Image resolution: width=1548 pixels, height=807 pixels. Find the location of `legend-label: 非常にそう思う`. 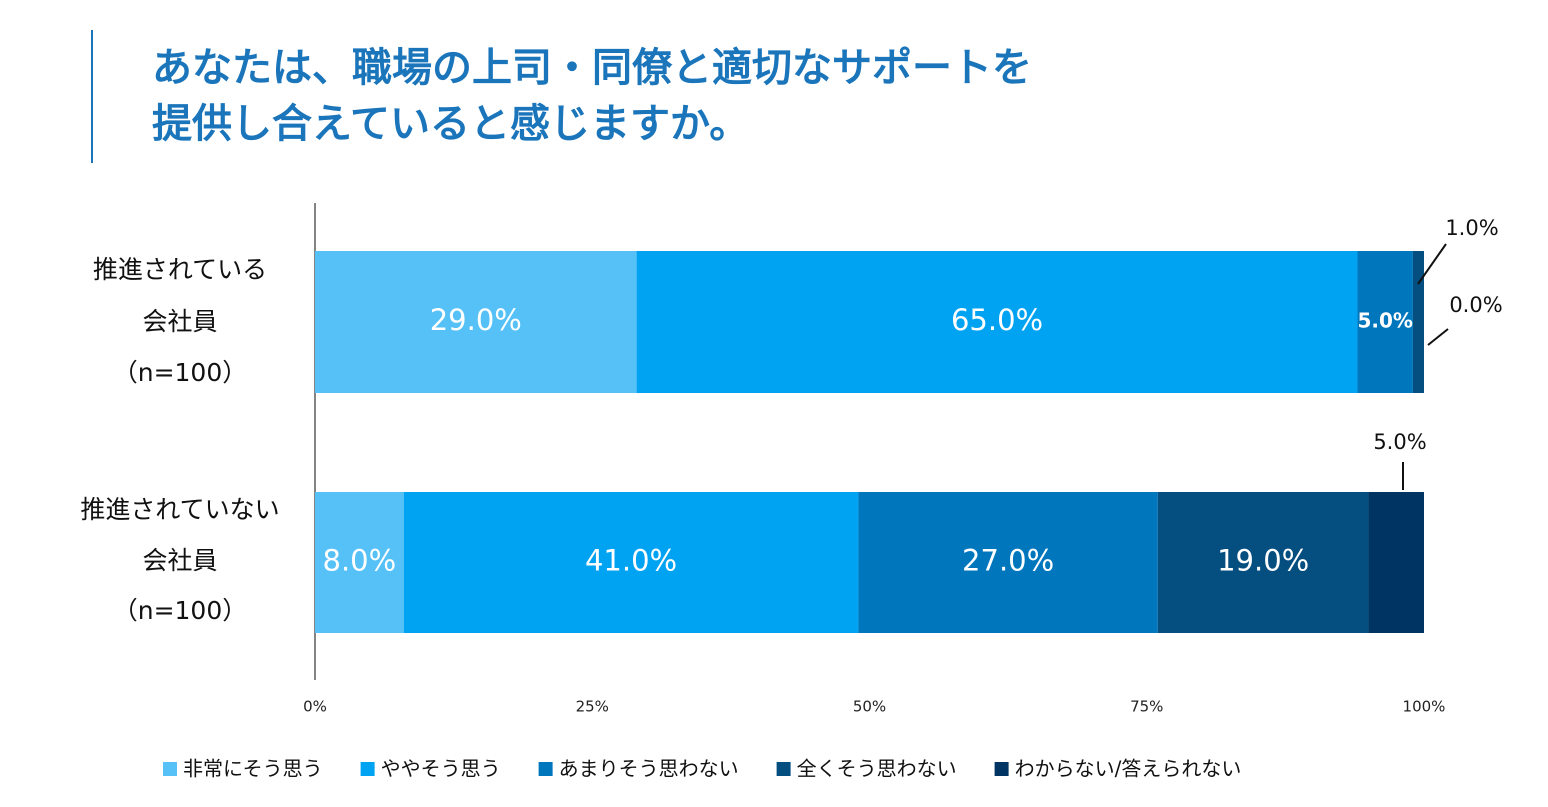

legend-label: 非常にそう思う is located at coordinates (253, 769).